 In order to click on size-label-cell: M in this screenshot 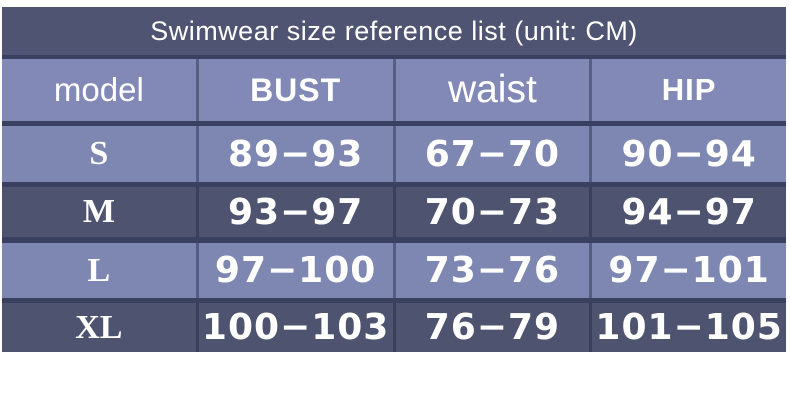, I will do `click(98, 211)`.